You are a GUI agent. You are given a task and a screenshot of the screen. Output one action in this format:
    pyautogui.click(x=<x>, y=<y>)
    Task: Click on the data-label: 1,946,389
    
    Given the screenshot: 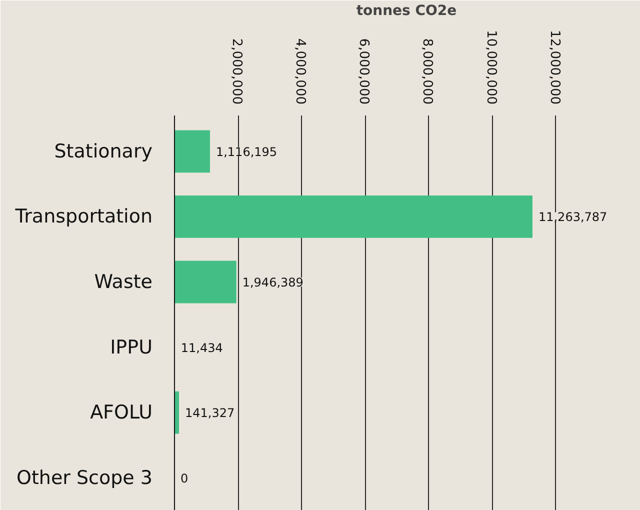 What is the action you would take?
    pyautogui.click(x=273, y=282)
    